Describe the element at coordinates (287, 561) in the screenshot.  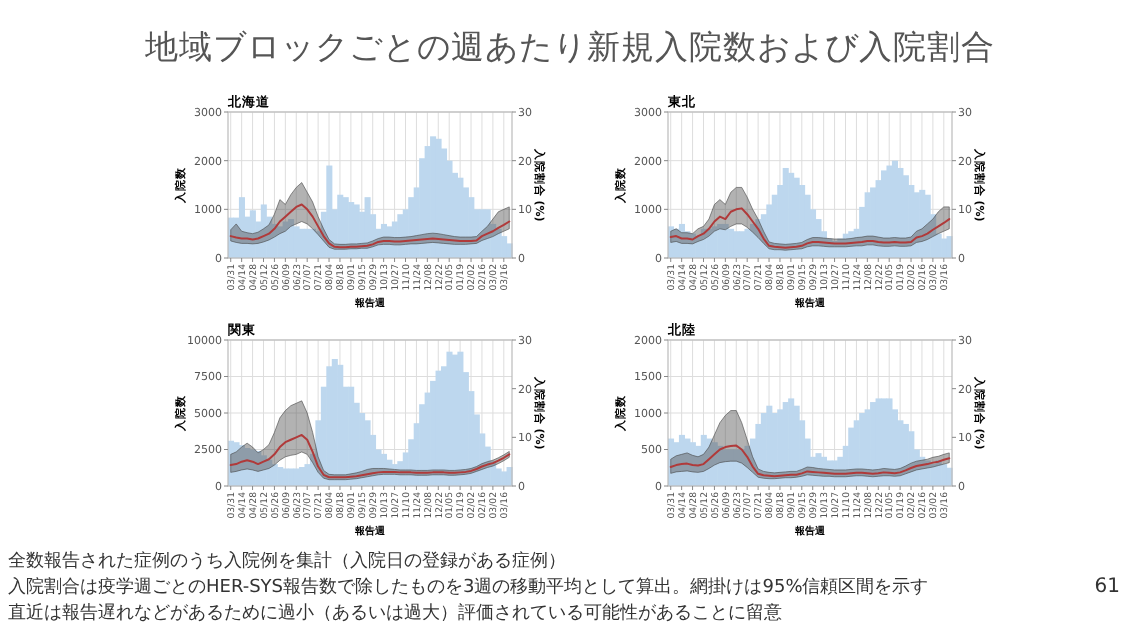
I see `text: 全数報告された症例のうち入院例を集計（入院日の登録がある症例）` at that location.